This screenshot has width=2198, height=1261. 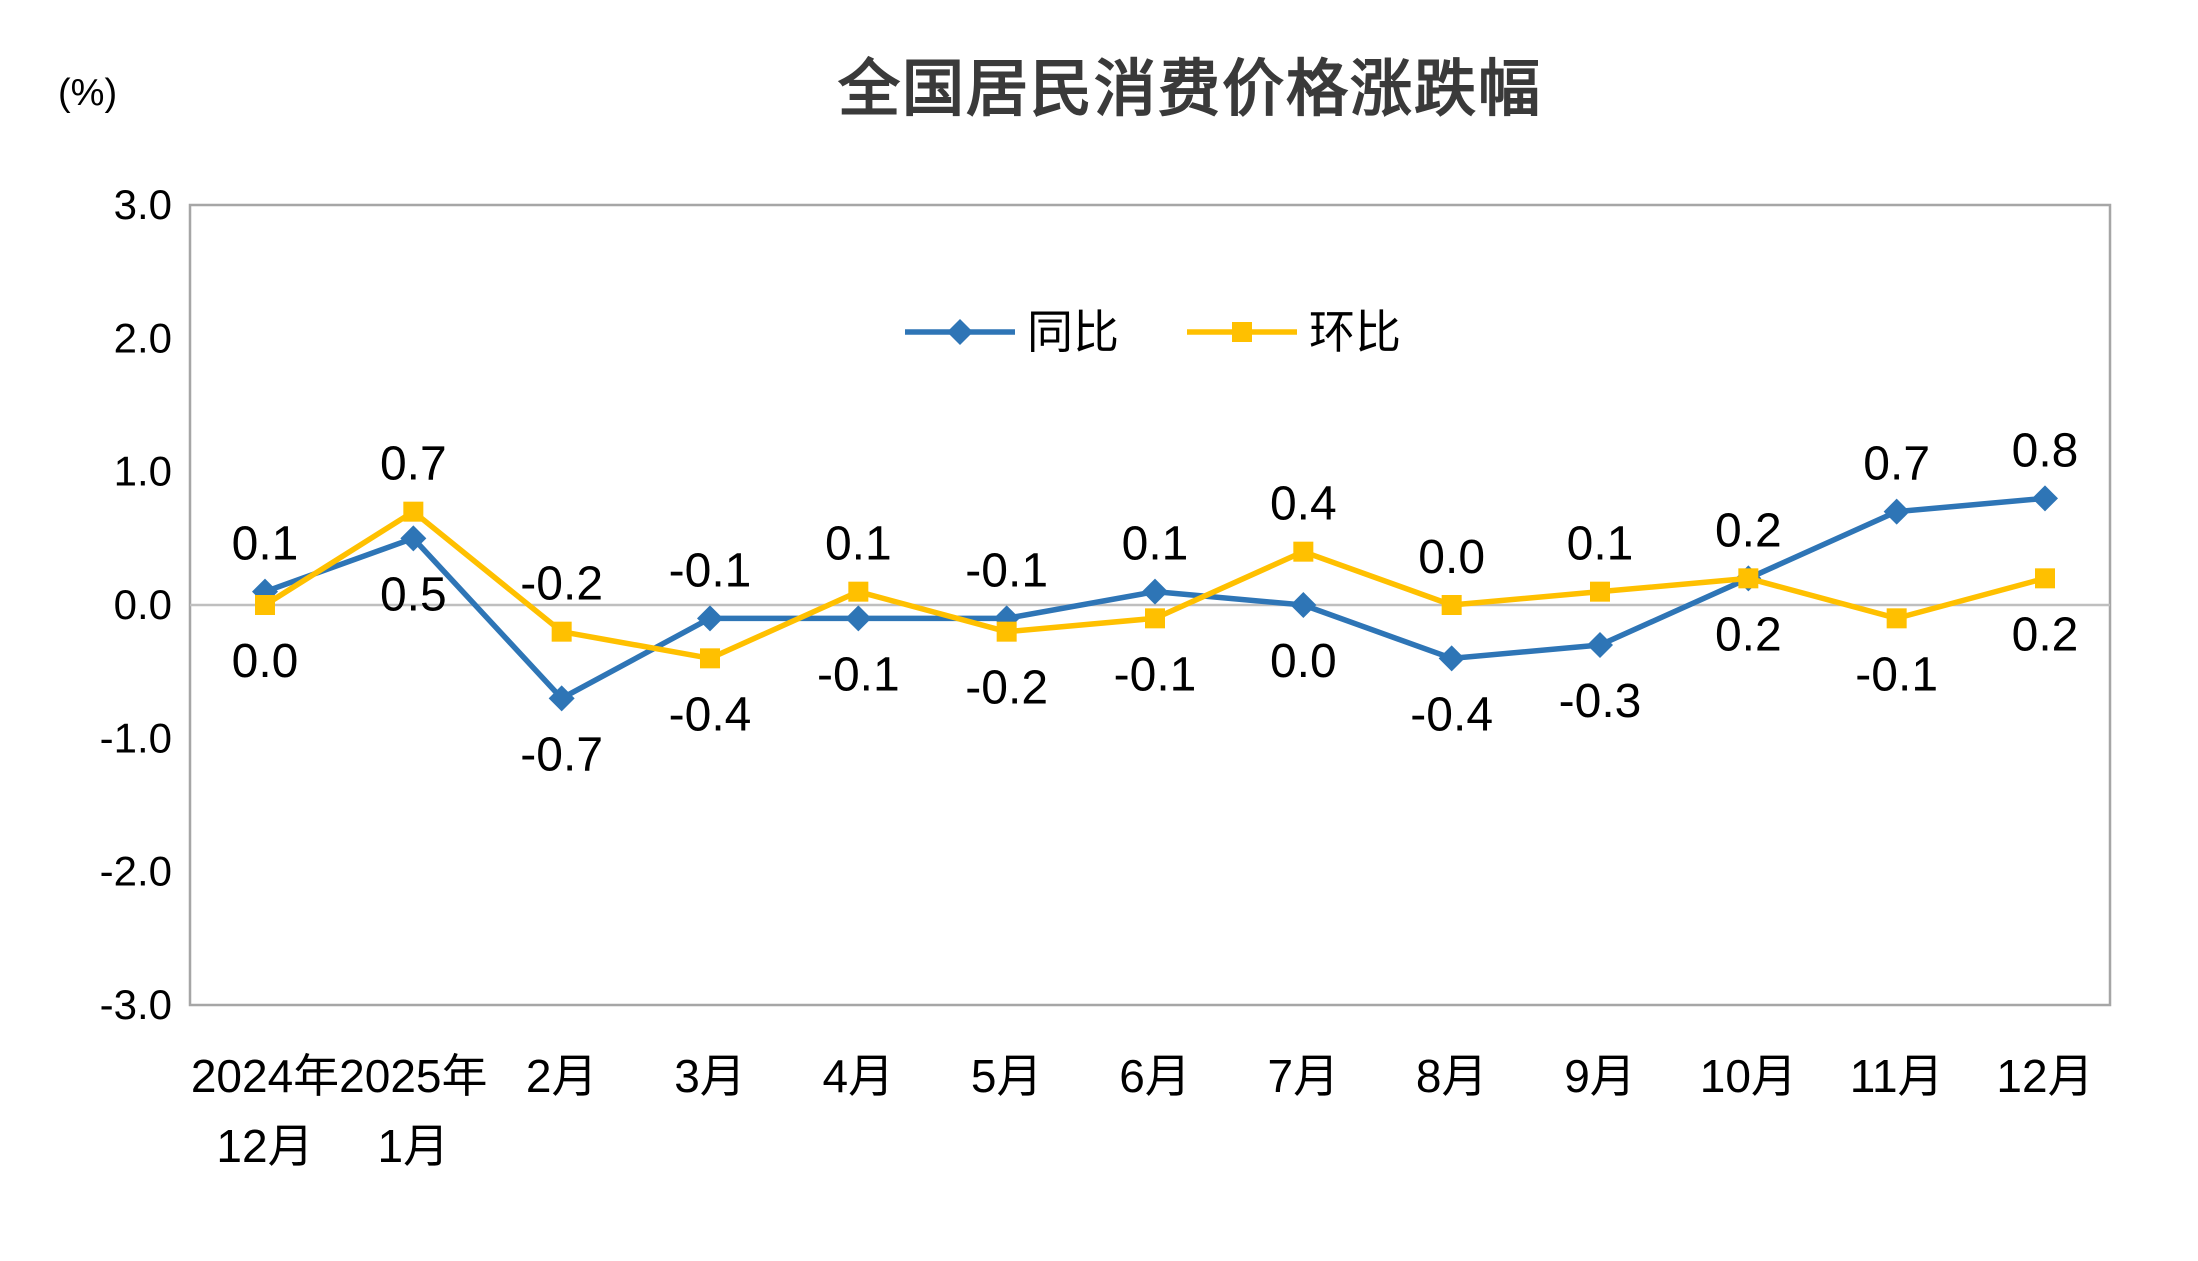 I want to click on y-tick-label: -2.0, so click(x=136, y=871).